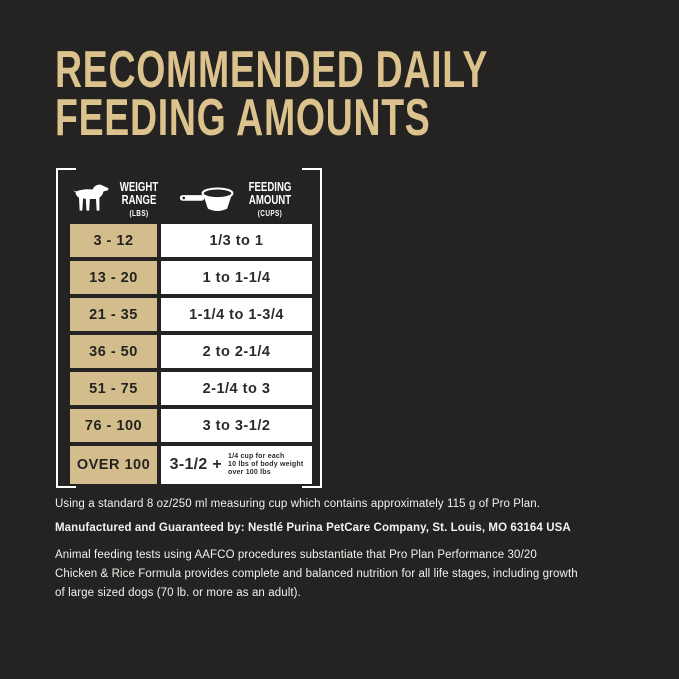  I want to click on table-row: 3 - 12 1/3 to 1, so click(191, 240).